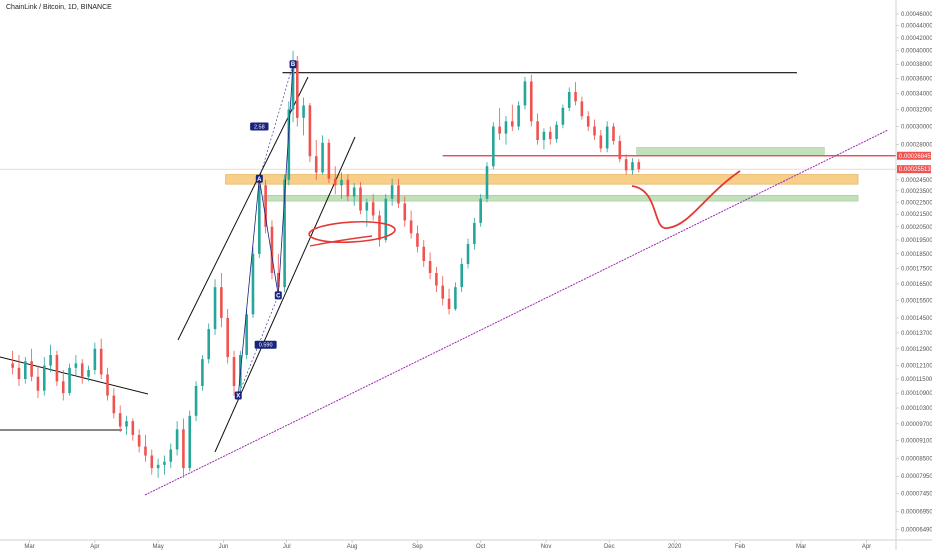 This screenshot has width=932, height=555. I want to click on y-tick-label: 0.00046000, so click(916, 15).